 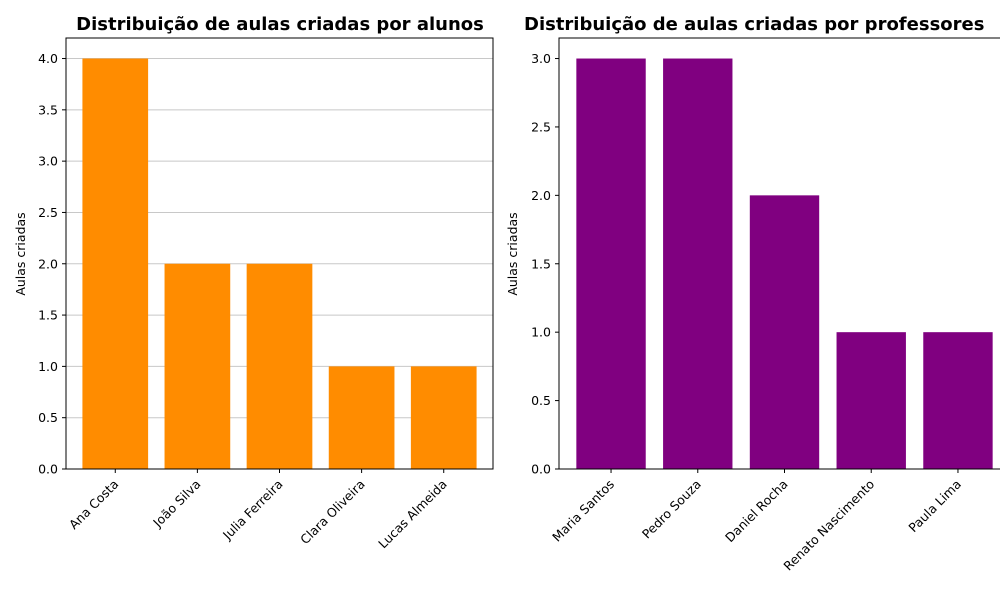 What do you see at coordinates (48, 109) in the screenshot?
I see `y-tick-label-students-7: 3.5` at bounding box center [48, 109].